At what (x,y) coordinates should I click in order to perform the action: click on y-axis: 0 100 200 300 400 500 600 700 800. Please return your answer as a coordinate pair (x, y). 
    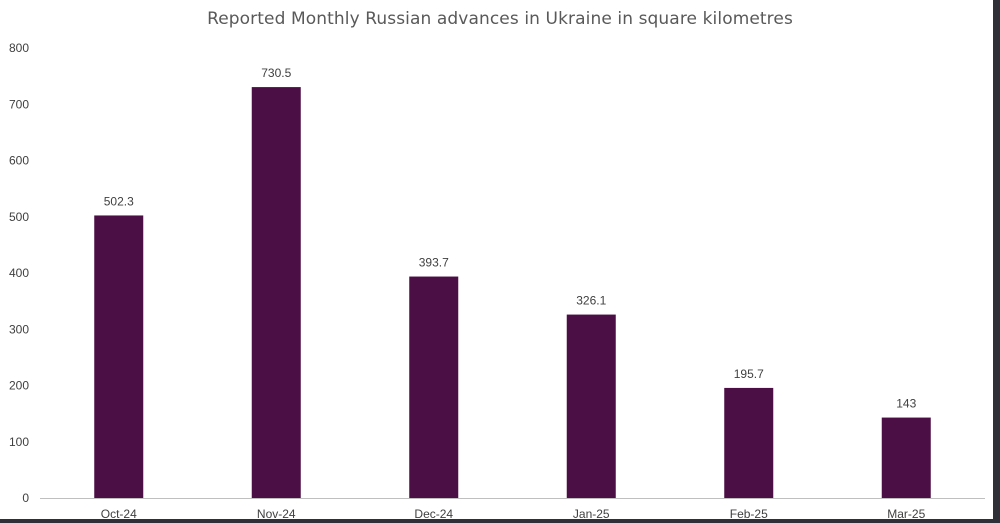
    Looking at the image, I should click on (19, 273).